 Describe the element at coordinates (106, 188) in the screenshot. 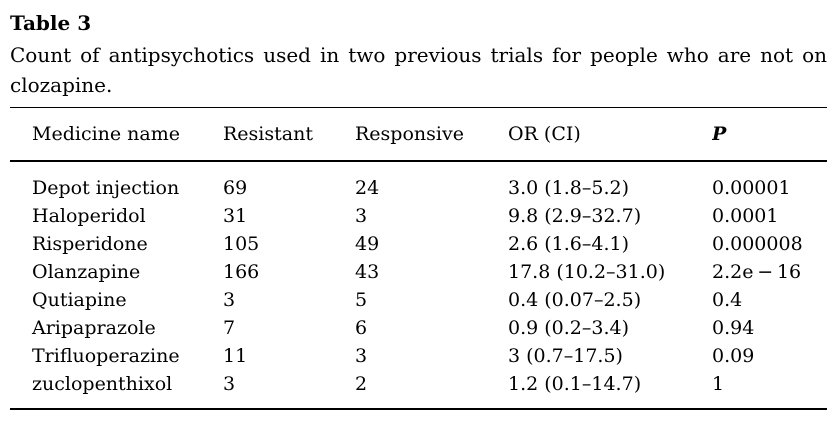

I see `medicine-name-cell: Depot injection` at that location.